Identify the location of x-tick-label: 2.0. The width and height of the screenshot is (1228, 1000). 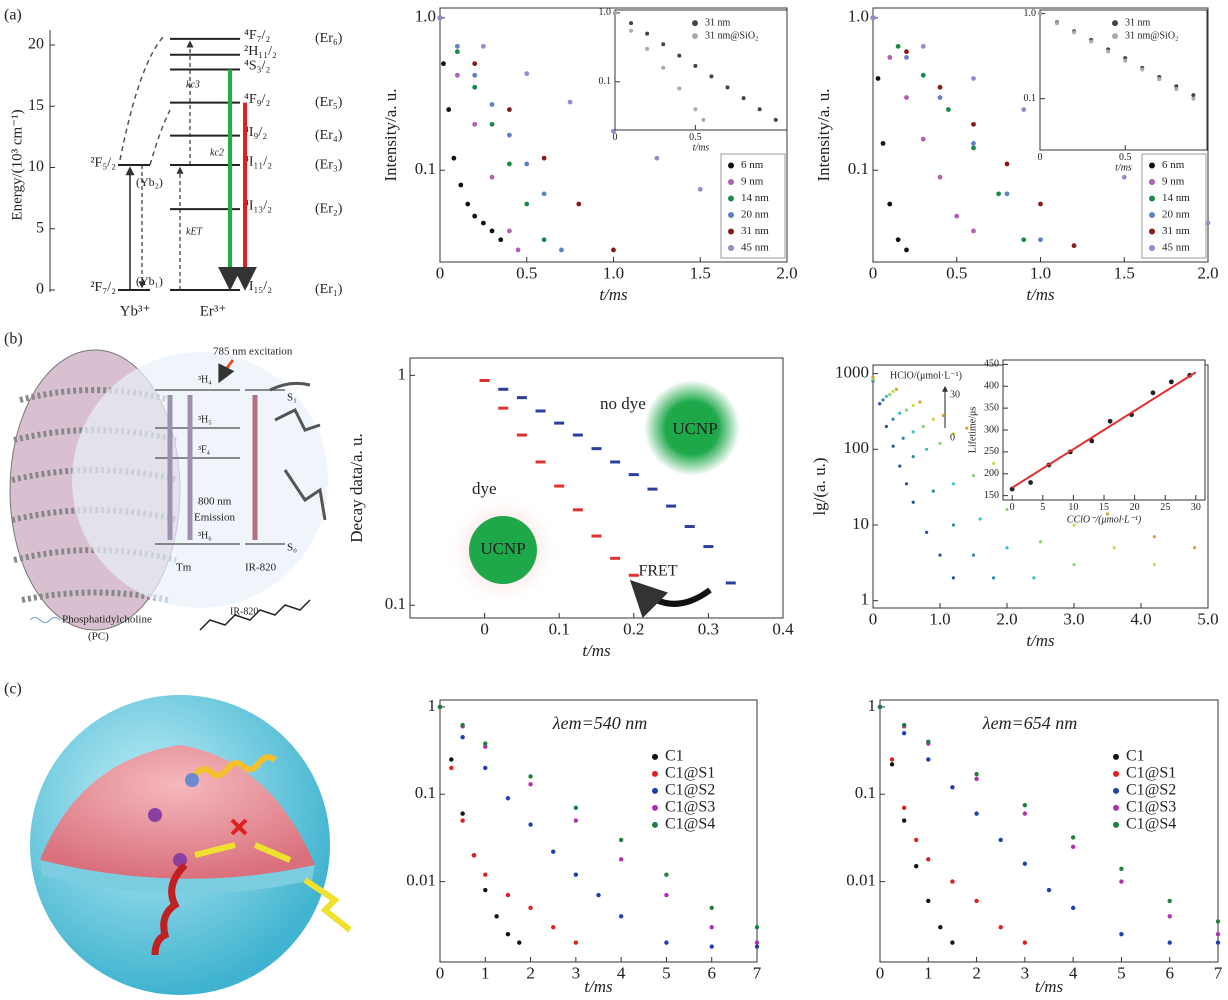
(1207, 273).